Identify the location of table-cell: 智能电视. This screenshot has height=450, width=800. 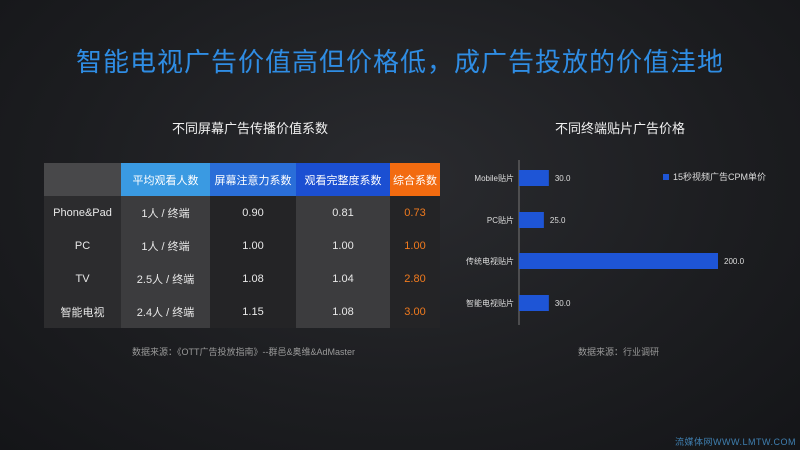
(82, 311).